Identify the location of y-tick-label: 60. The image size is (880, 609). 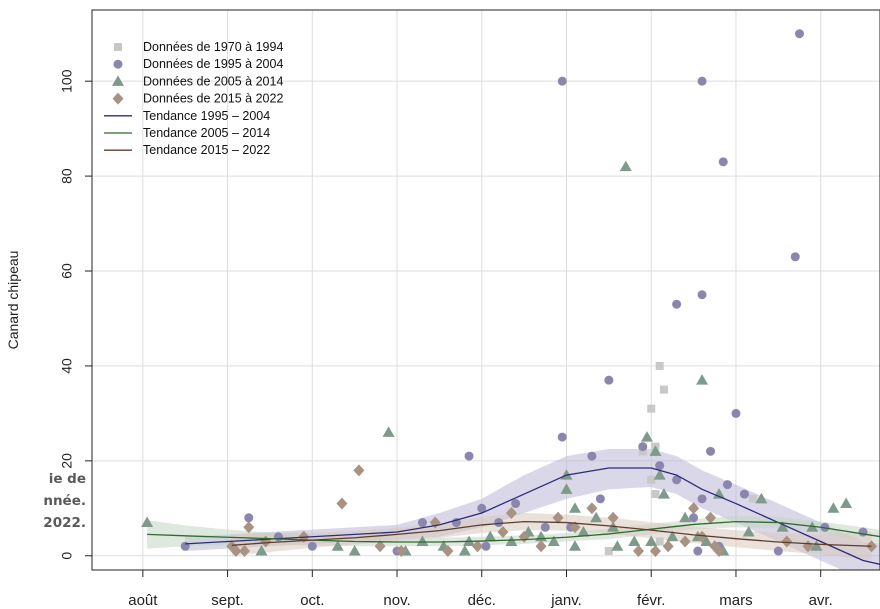
(67, 271).